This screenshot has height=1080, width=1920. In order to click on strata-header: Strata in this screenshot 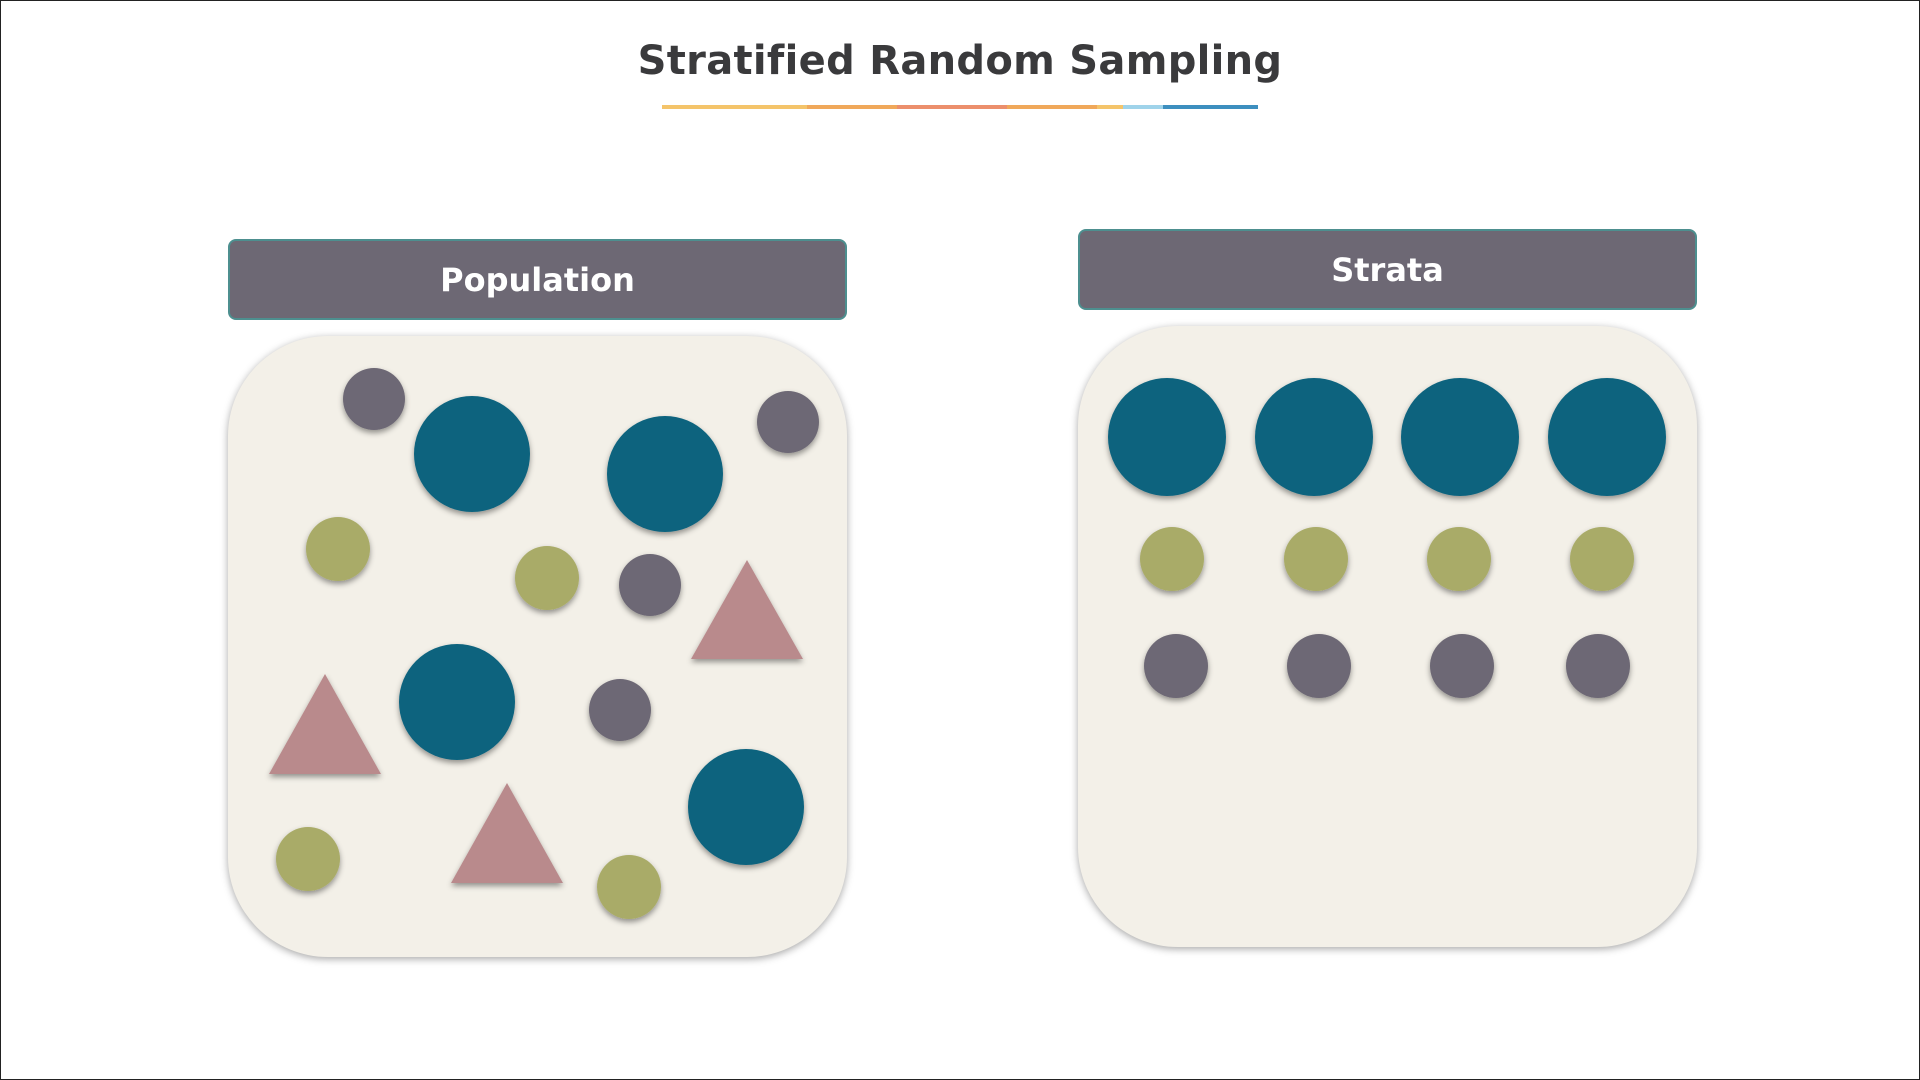, I will do `click(1387, 269)`.